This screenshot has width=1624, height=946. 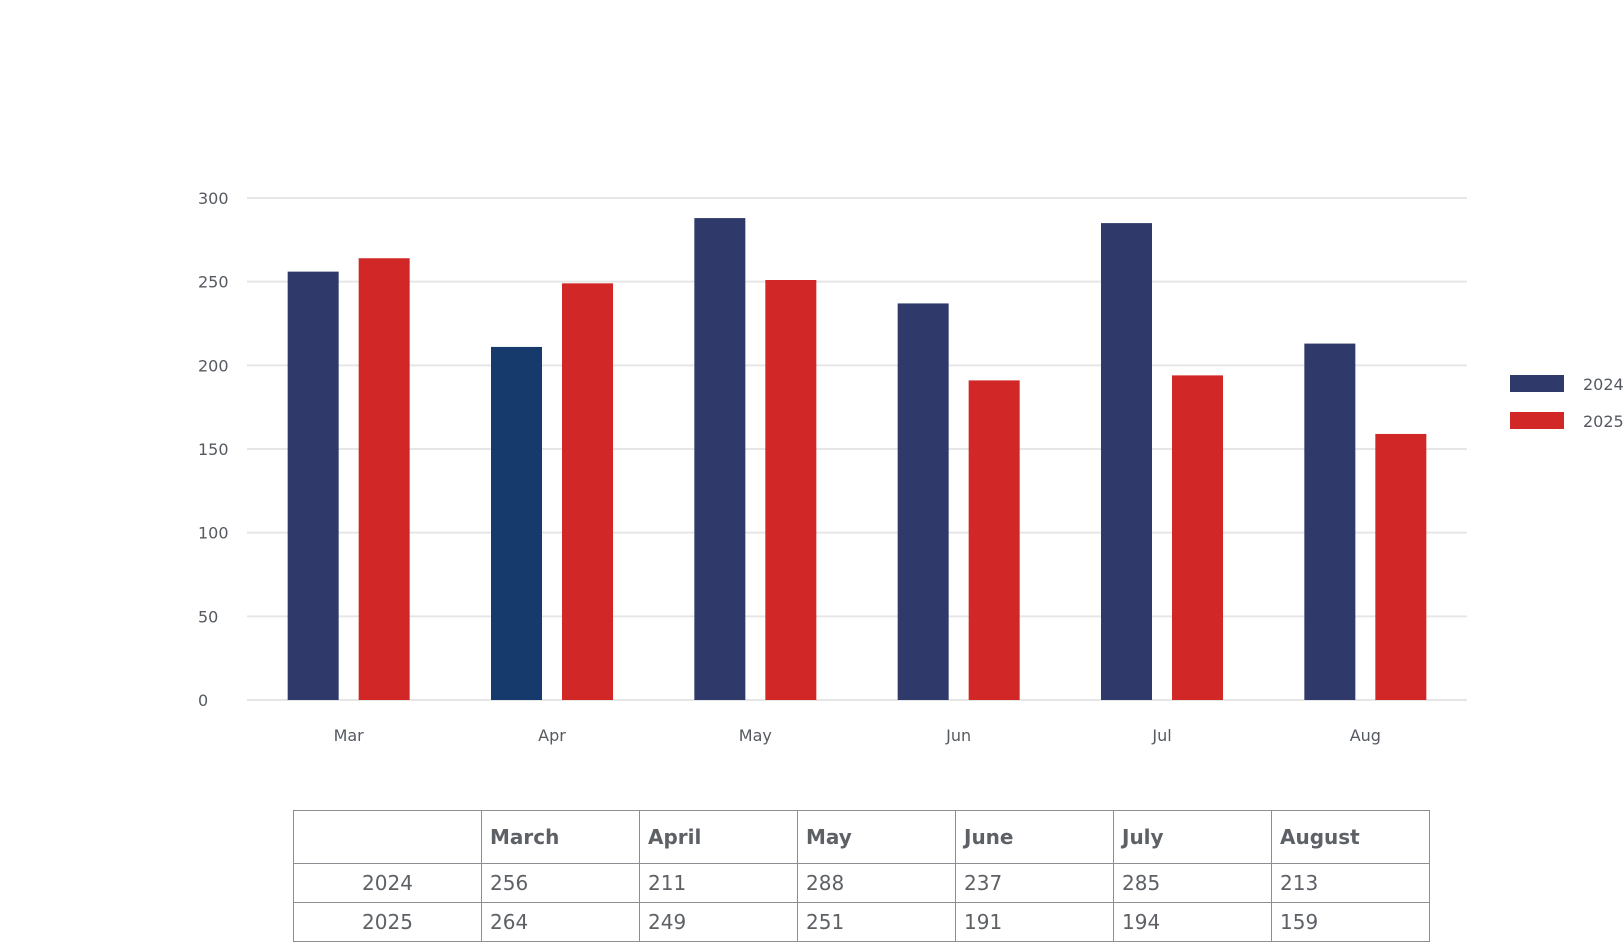 What do you see at coordinates (923, 501) in the screenshot?
I see `bar-2024-jun` at bounding box center [923, 501].